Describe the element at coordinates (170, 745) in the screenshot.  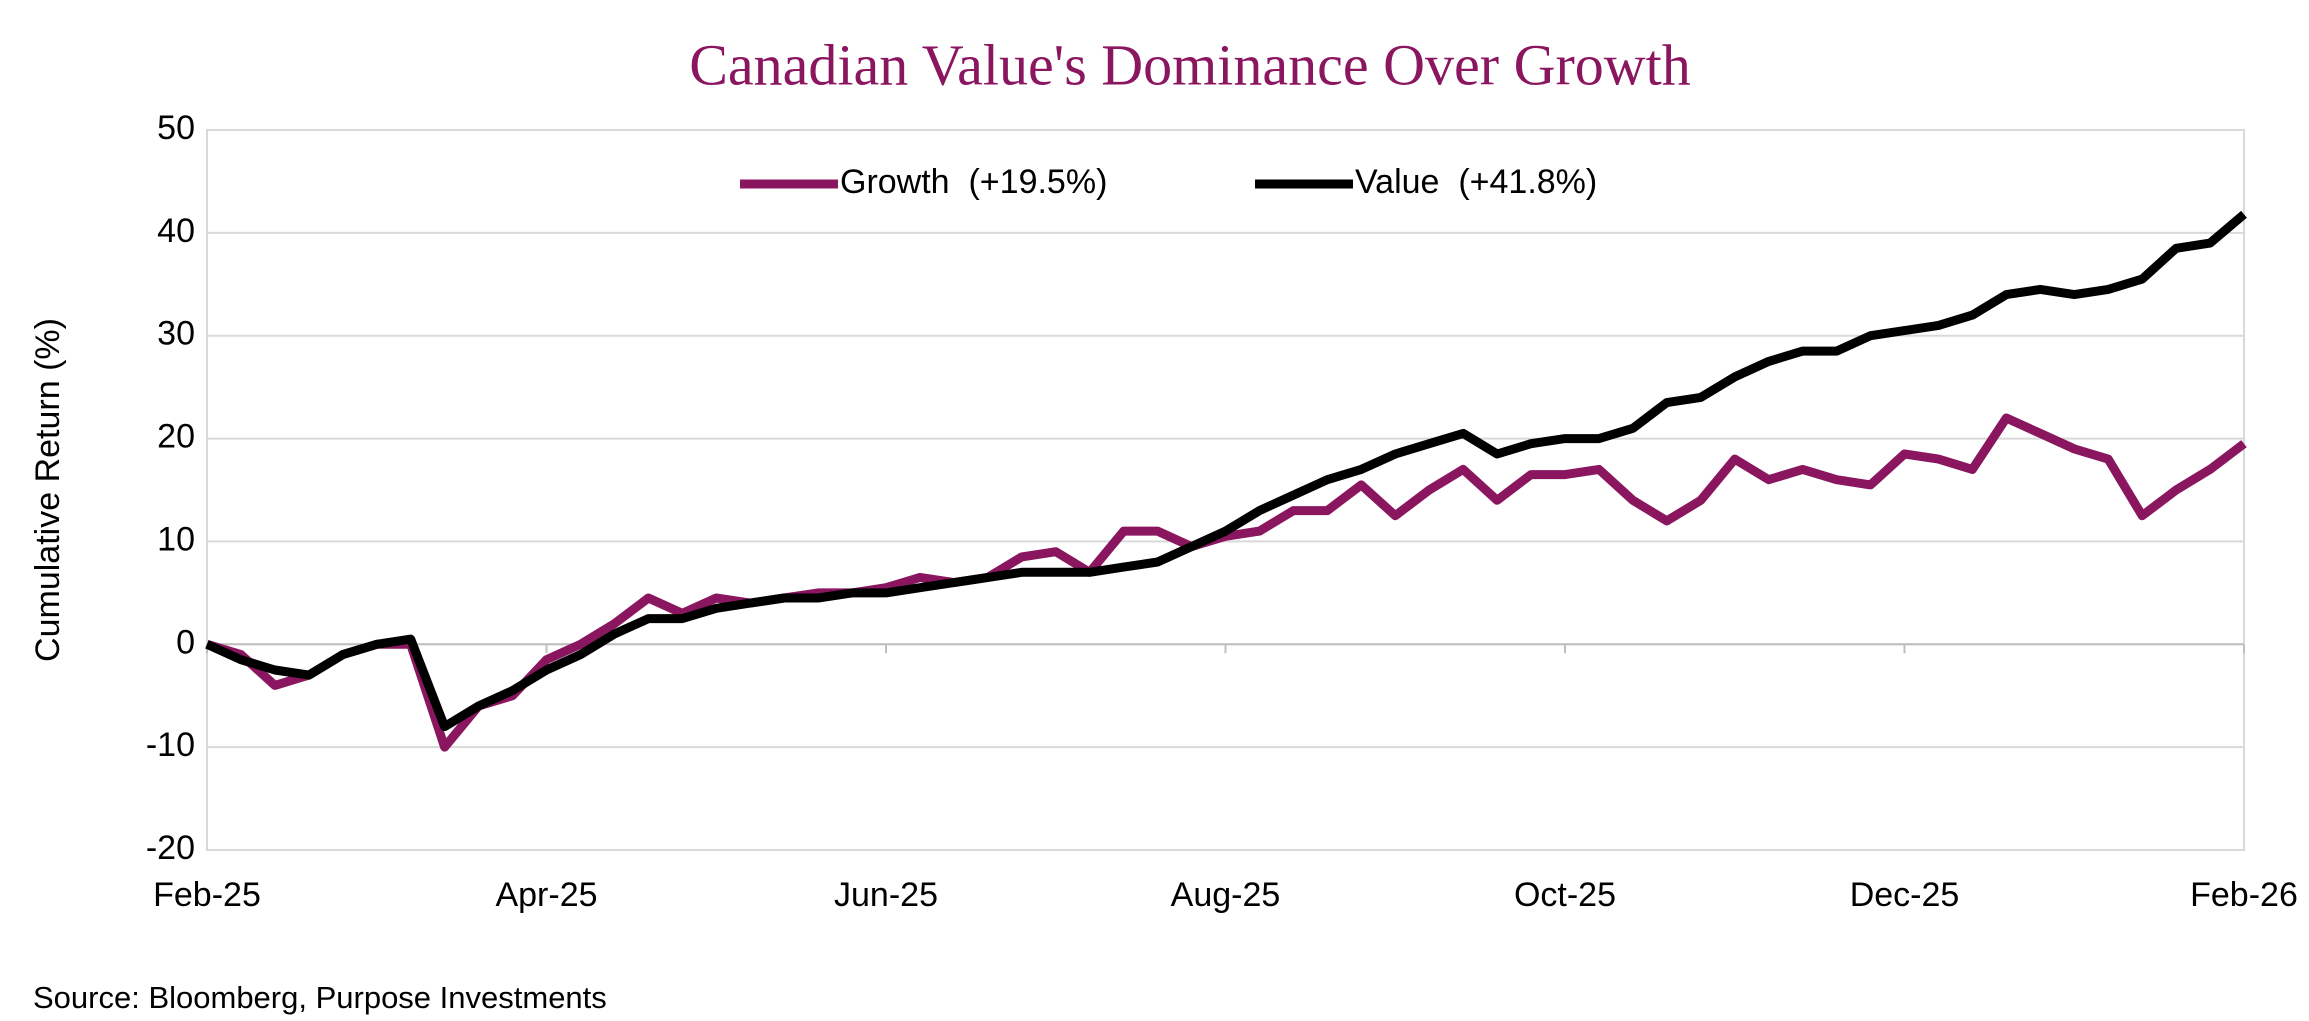
I see `y-tick-label: -10` at that location.